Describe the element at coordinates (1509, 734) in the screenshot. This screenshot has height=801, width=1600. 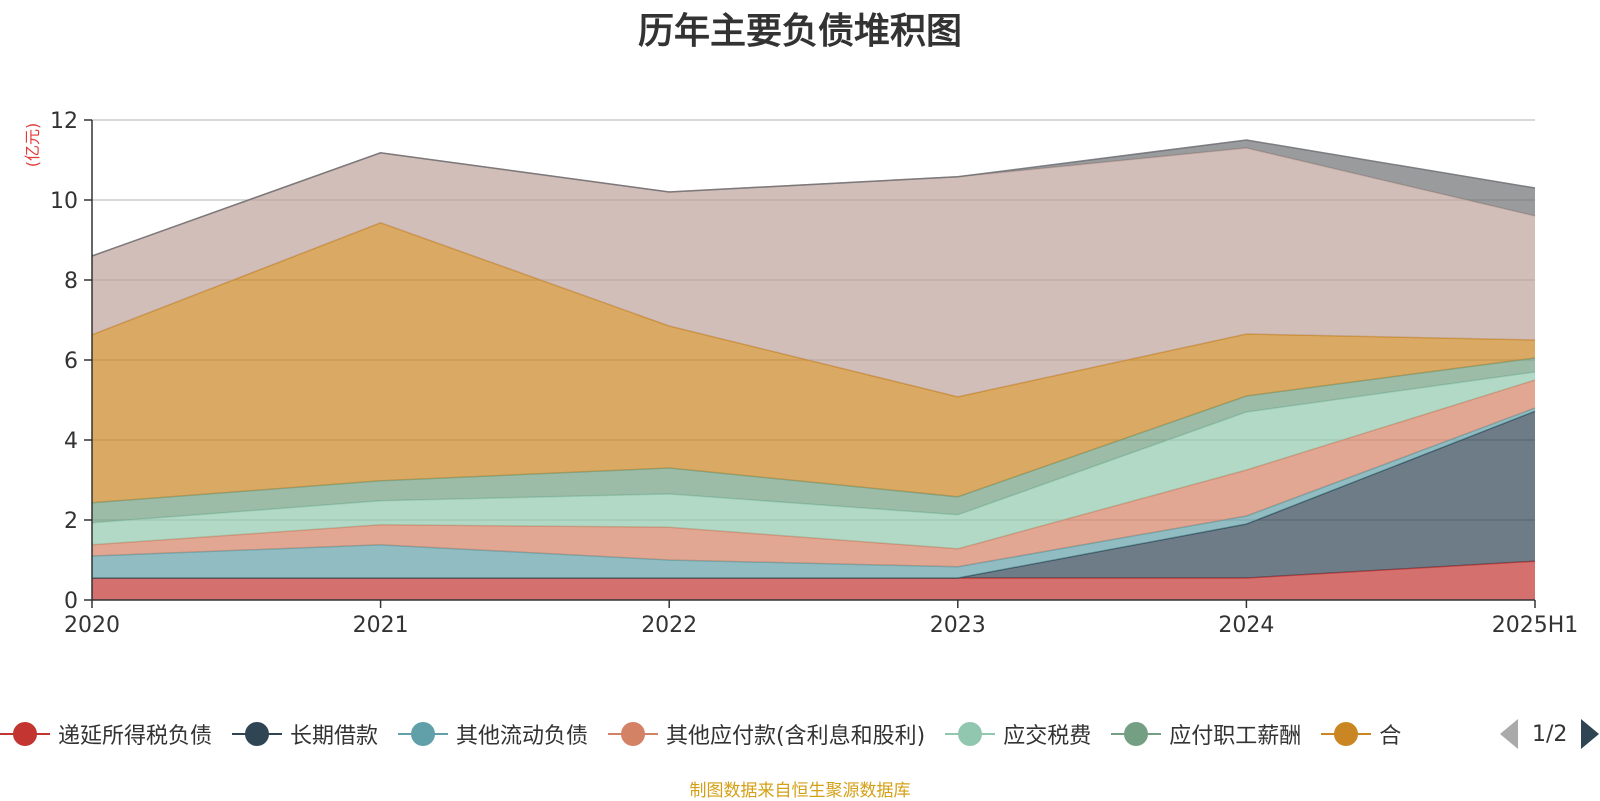
I see `legend-prev-page-icon` at that location.